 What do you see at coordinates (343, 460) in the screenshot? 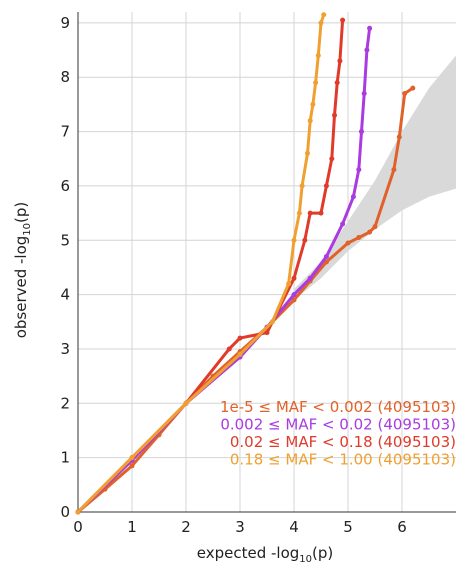
I see `legend-entry: 0.18 ≤ MAF < 1.00 (4095103)` at bounding box center [343, 460].